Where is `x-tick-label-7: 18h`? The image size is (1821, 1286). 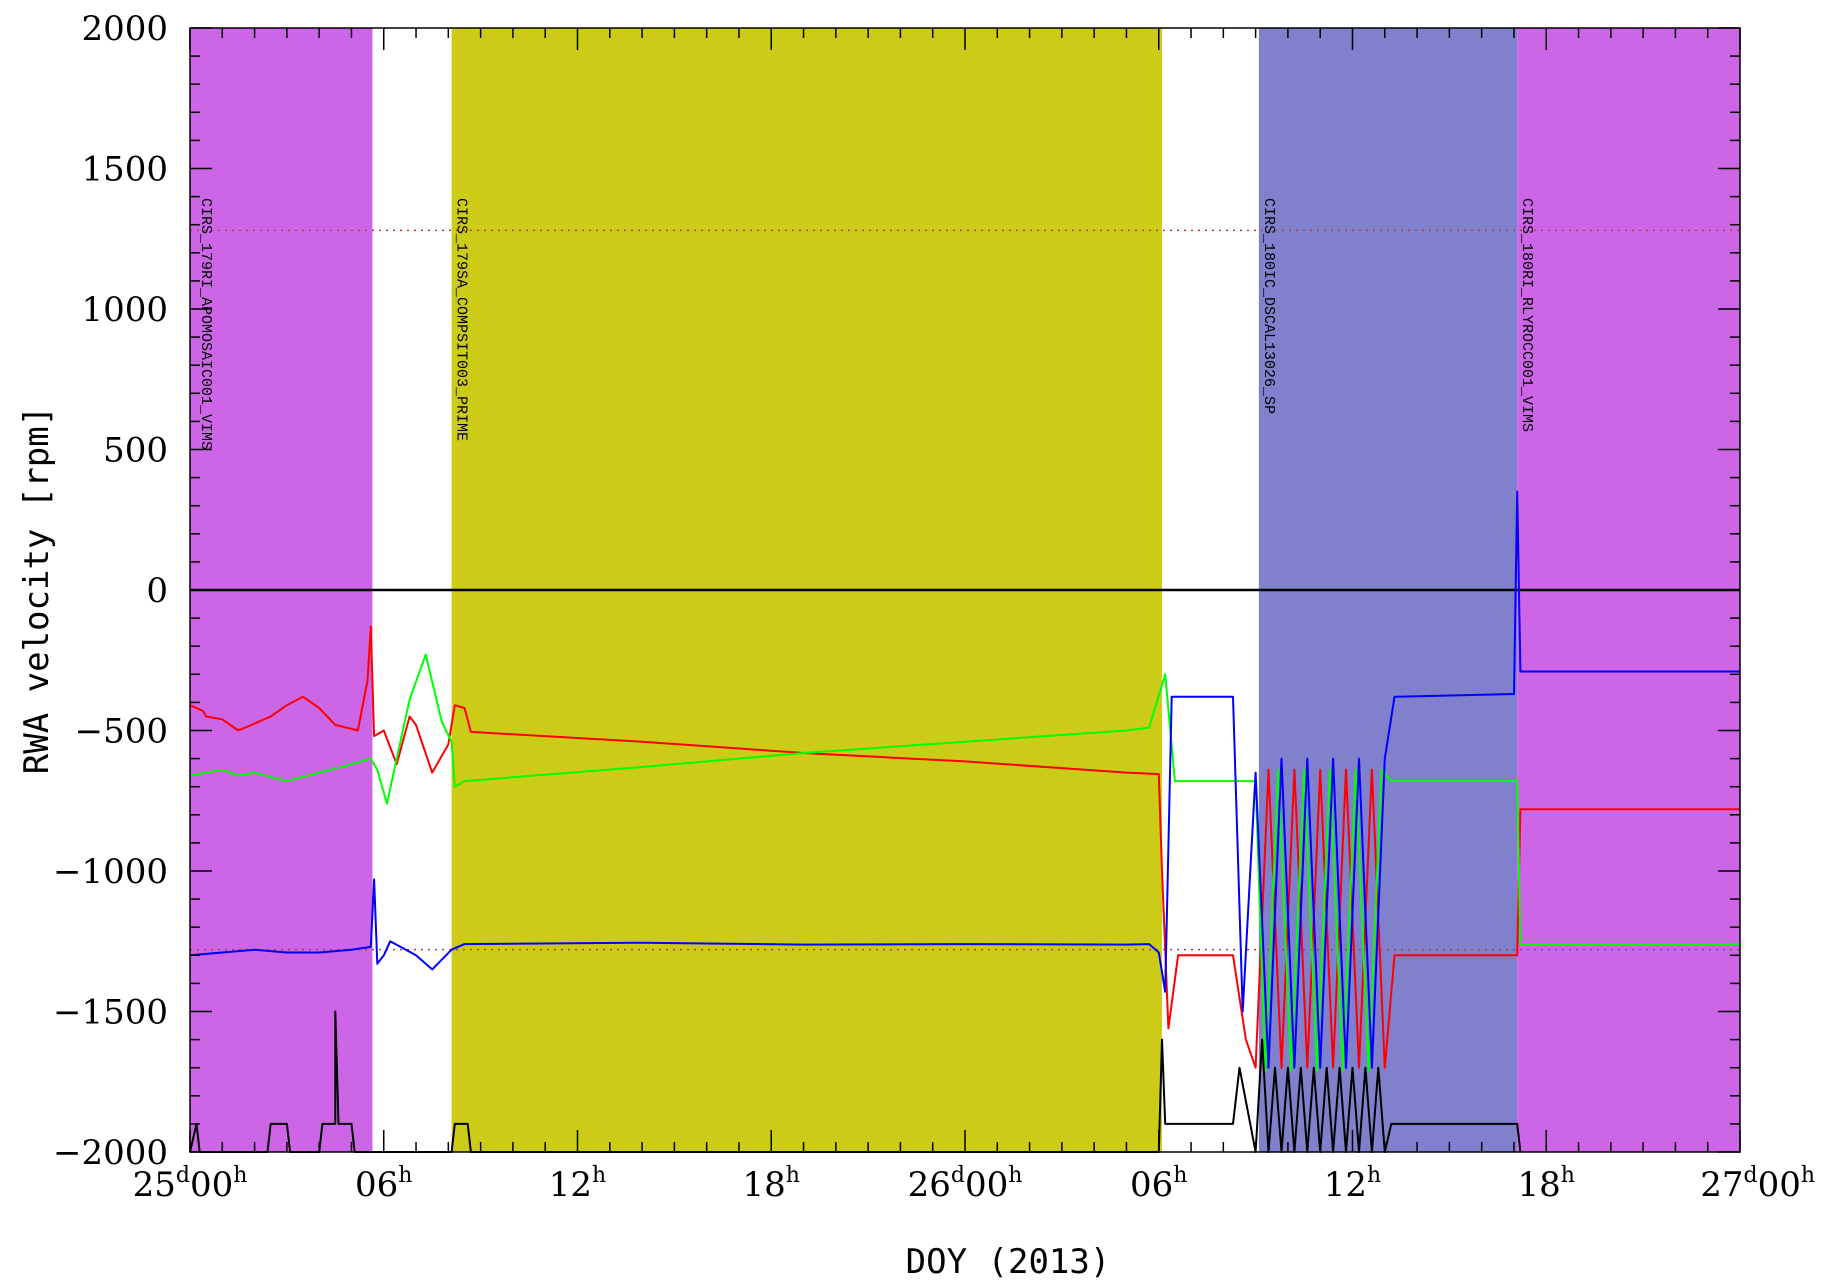 x-tick-label-7: 18h is located at coordinates (1546, 1184).